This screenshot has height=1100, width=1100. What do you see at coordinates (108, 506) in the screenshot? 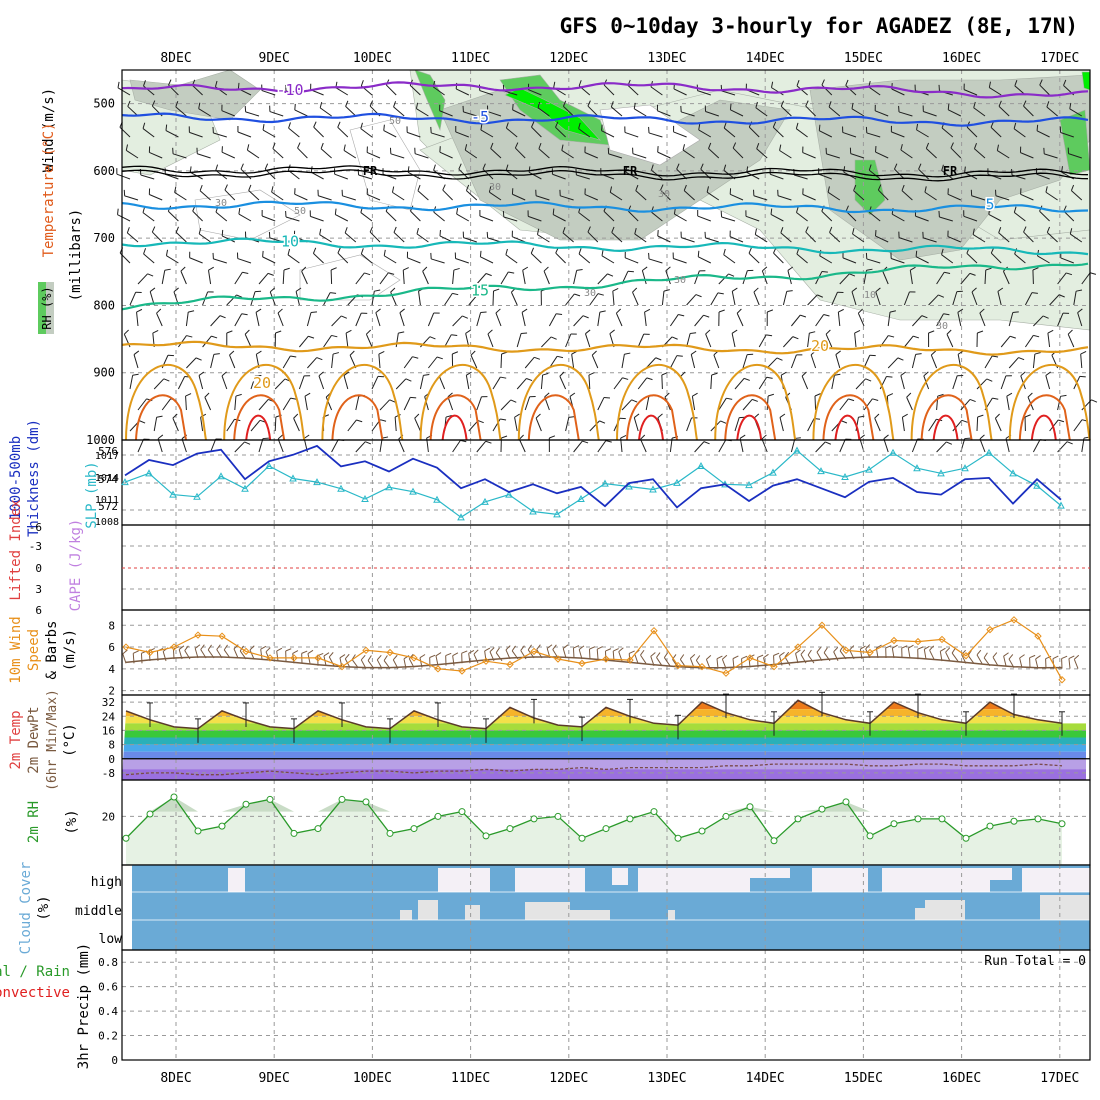
I see `tick-label: 572` at bounding box center [108, 506].